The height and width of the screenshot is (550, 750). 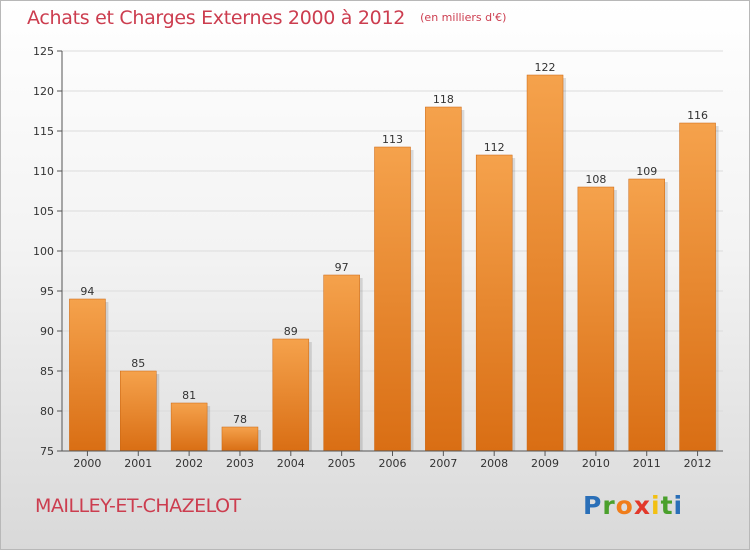 I want to click on data-label-2000: 94, so click(x=87, y=291).